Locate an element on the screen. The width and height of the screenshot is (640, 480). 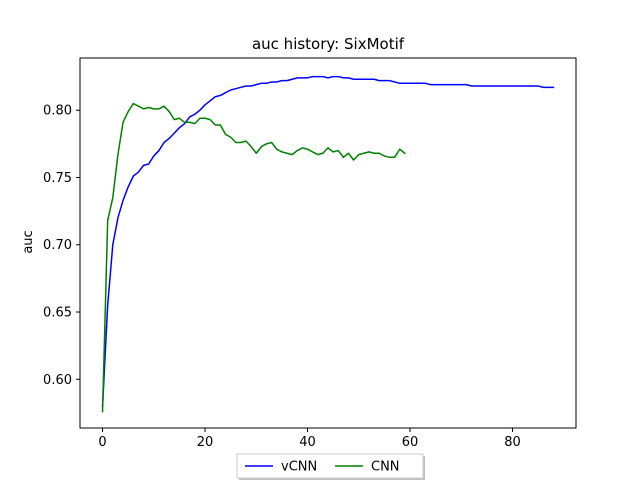
legend-label-cnn: CNN is located at coordinates (385, 467).